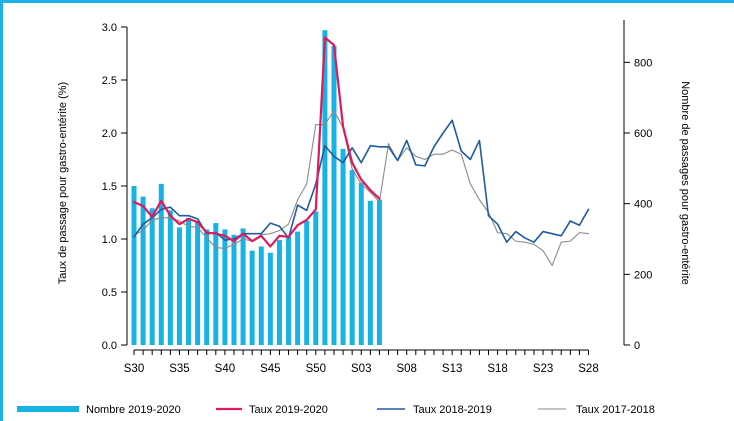  Describe the element at coordinates (643, 275) in the screenshot. I see `y-right-tick-label-200: 200` at that location.